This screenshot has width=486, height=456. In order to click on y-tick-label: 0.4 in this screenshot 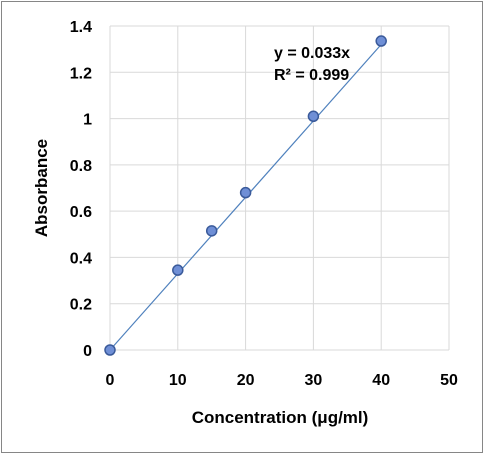, I will do `click(81, 258)`.